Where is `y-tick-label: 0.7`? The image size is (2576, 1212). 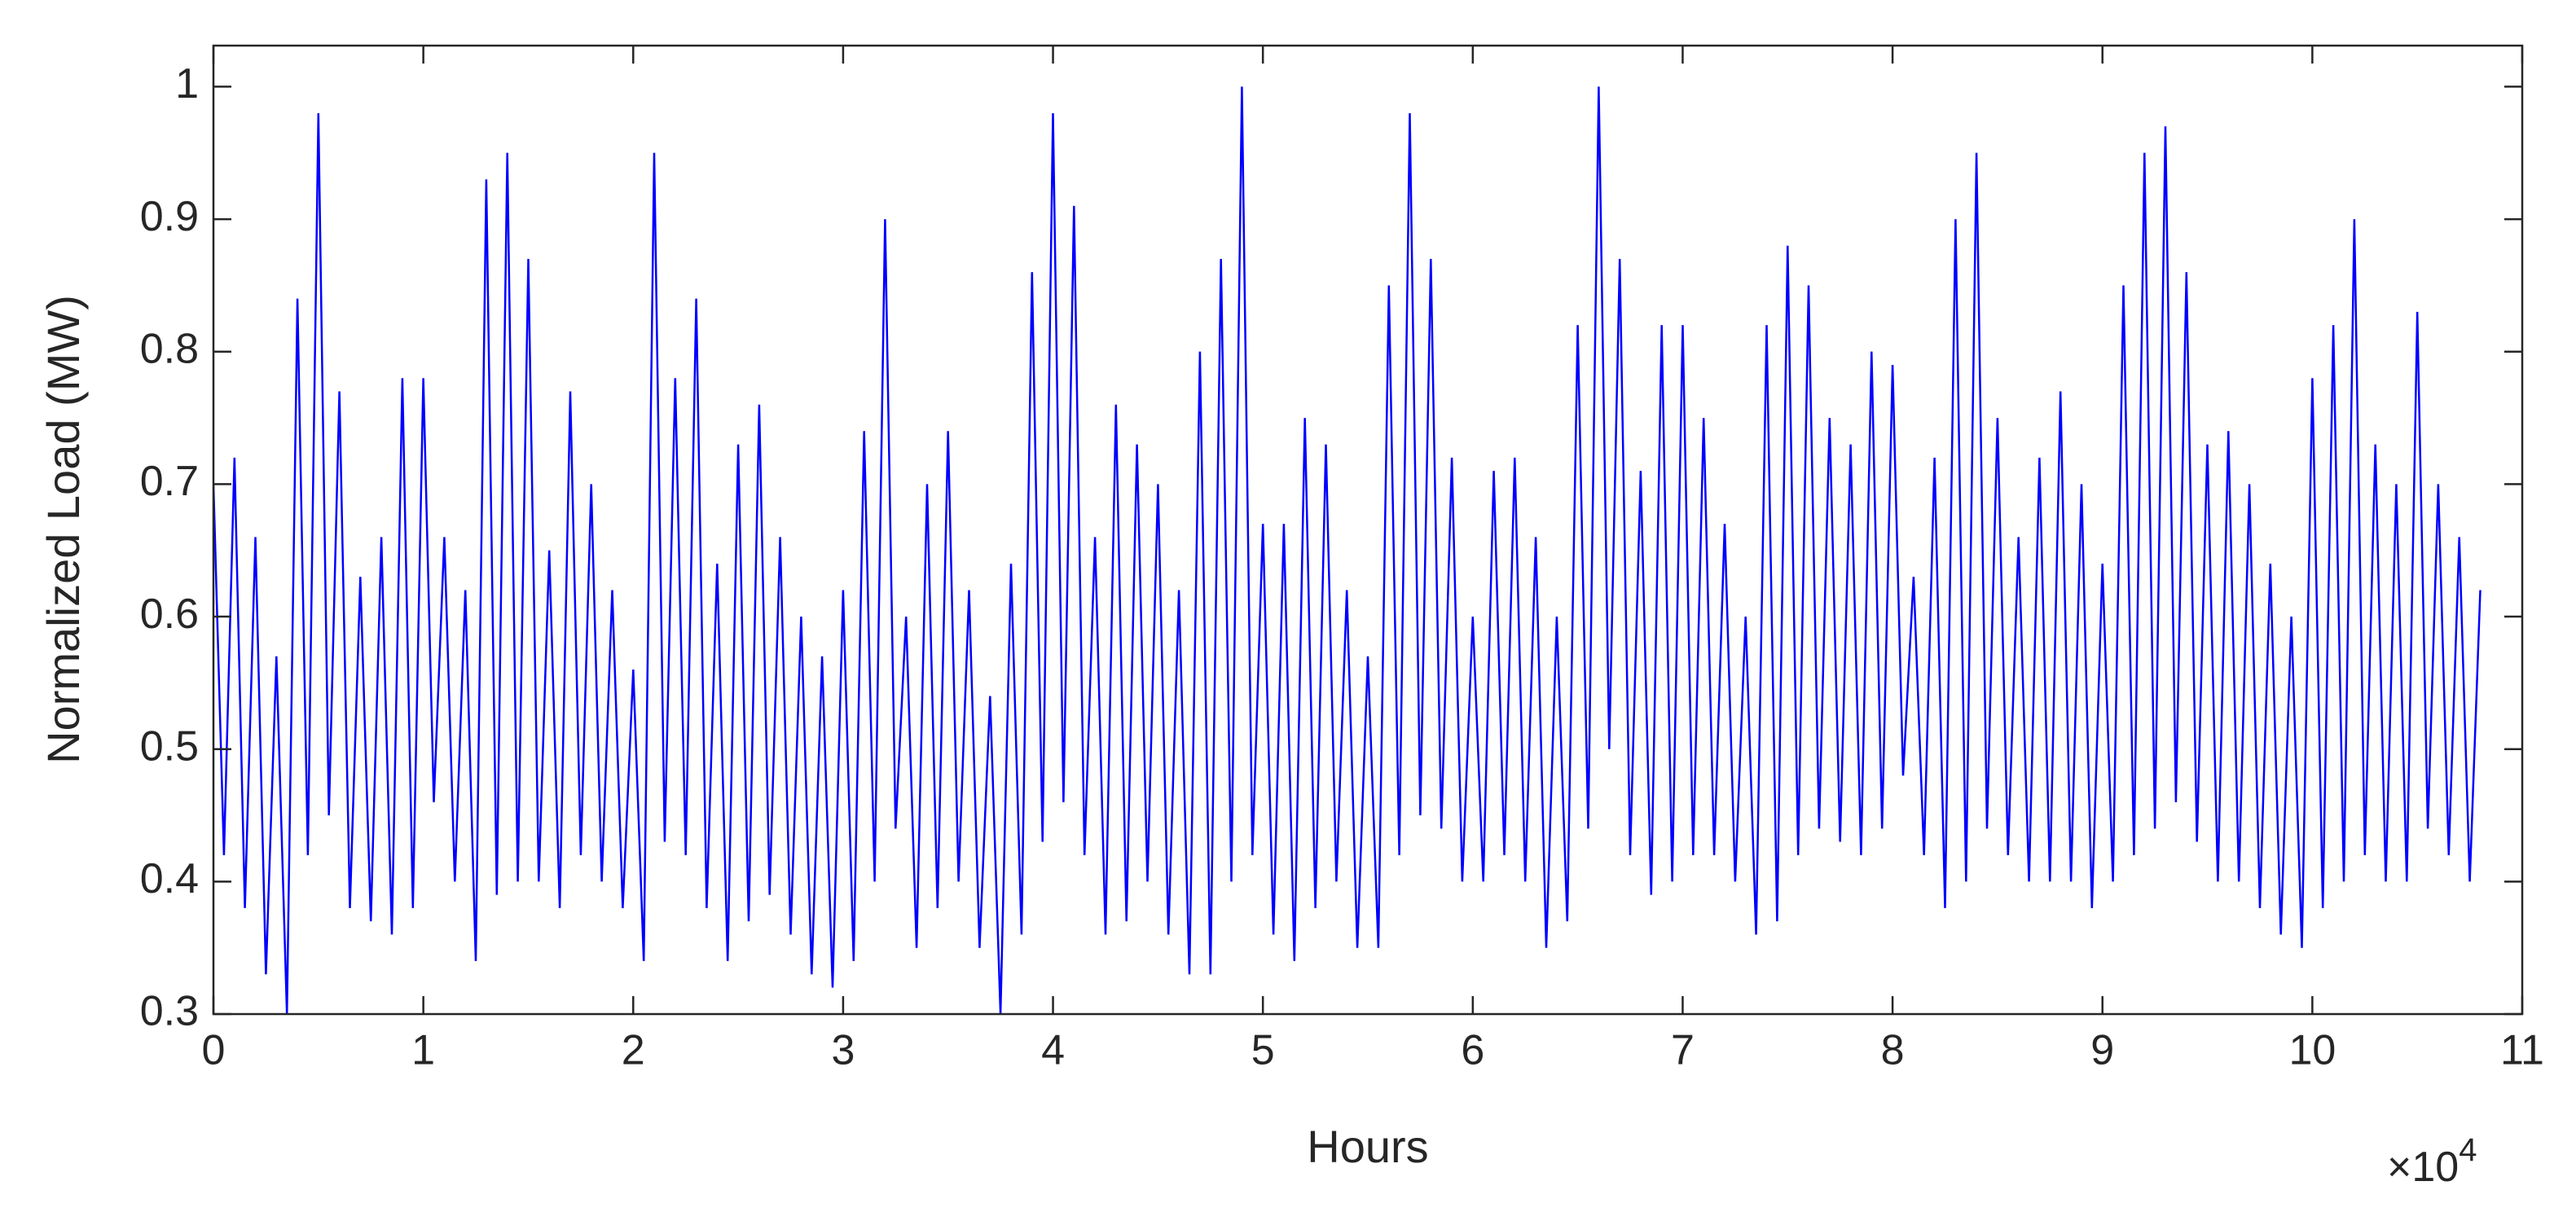 y-tick-label: 0.7 is located at coordinates (169, 482).